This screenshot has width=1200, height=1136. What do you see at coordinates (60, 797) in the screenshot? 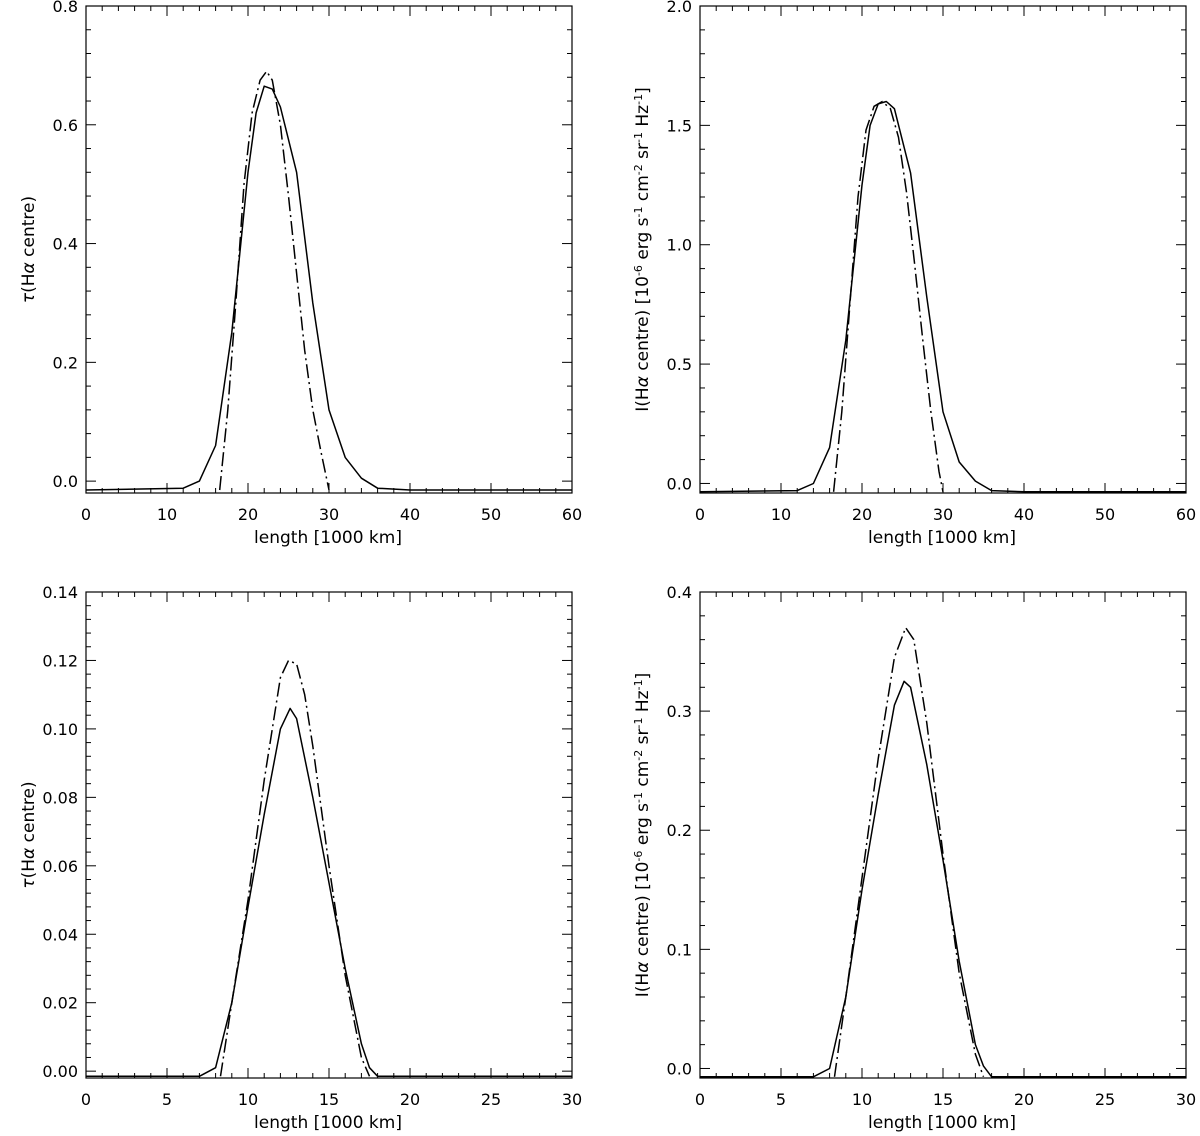
I see `y-tick-label: 0.08` at bounding box center [60, 797].